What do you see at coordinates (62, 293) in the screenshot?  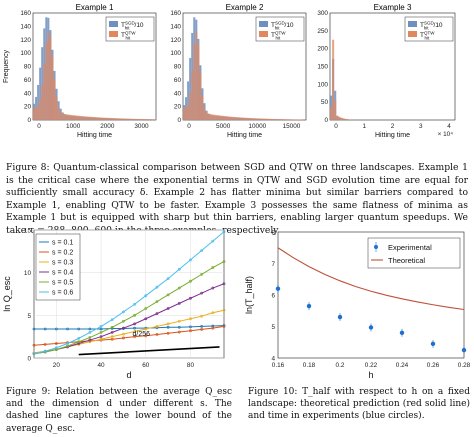 I see `legend-label: s = 0.6` at bounding box center [62, 293].